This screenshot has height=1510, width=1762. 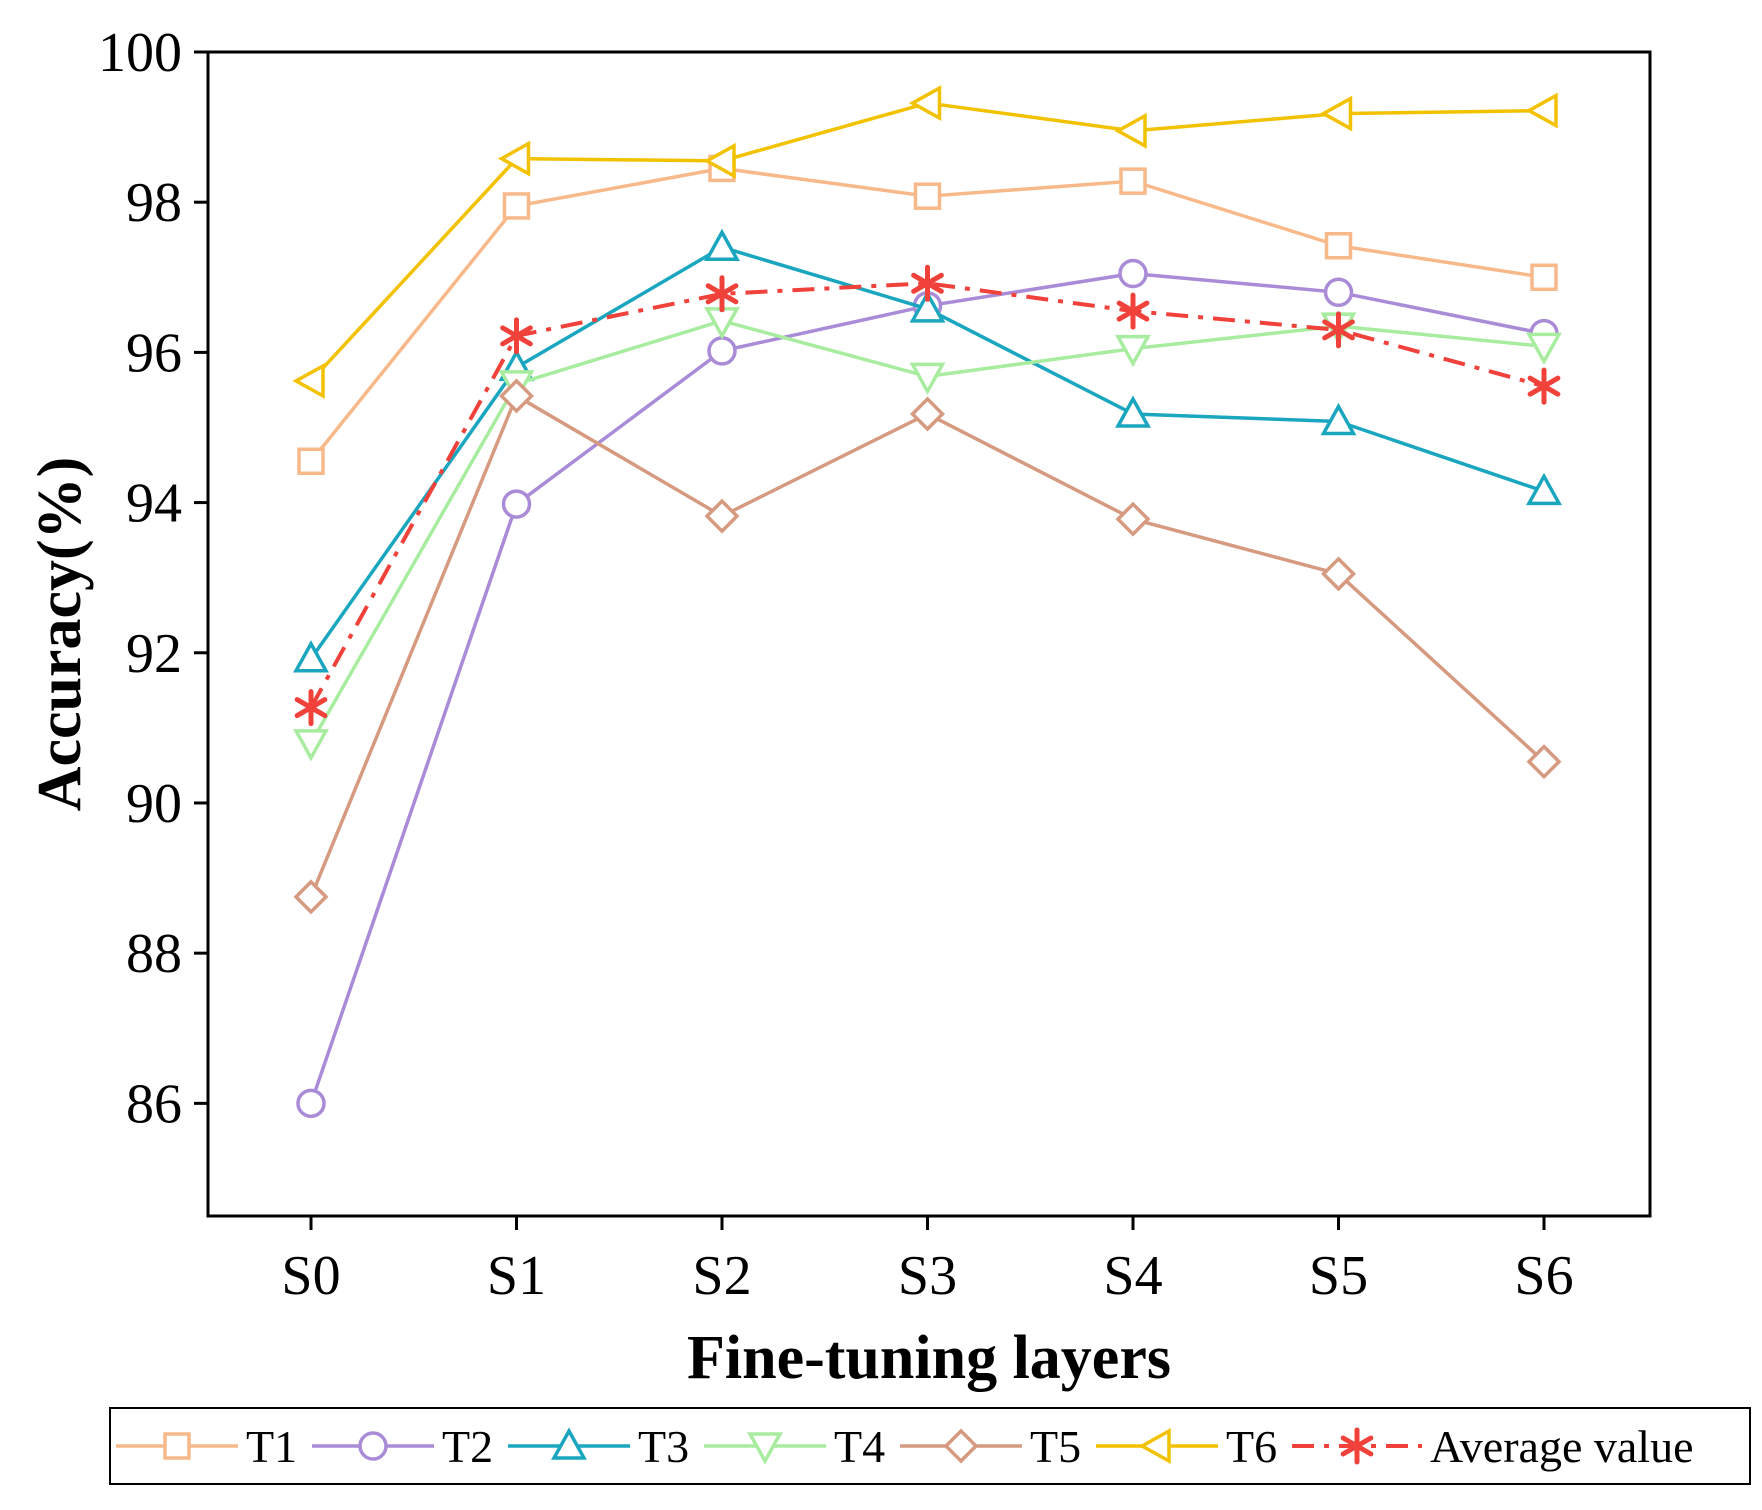 I want to click on y-tick-label: 86, so click(x=154, y=1104).